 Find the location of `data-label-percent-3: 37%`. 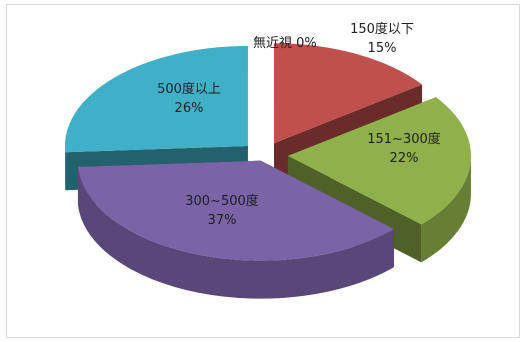

data-label-percent-3: 37% is located at coordinates (222, 220).